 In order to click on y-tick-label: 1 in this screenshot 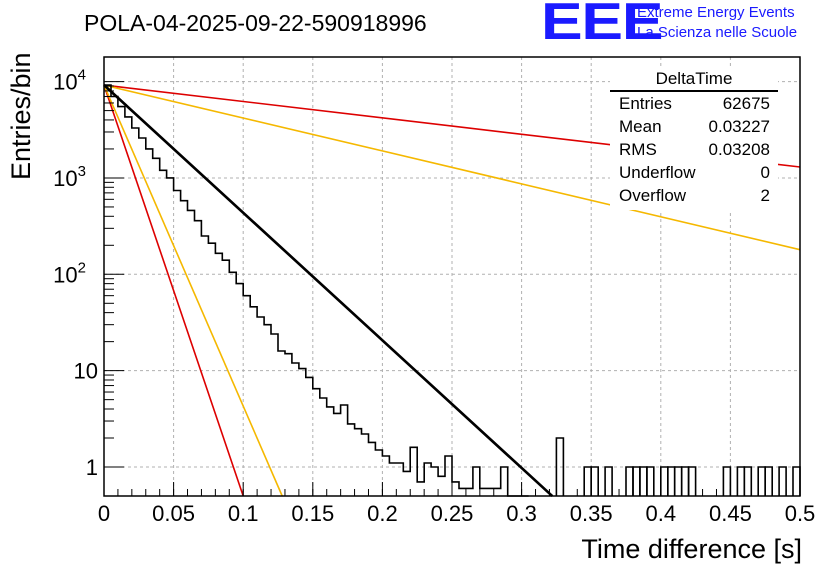, I will do `click(92, 467)`.